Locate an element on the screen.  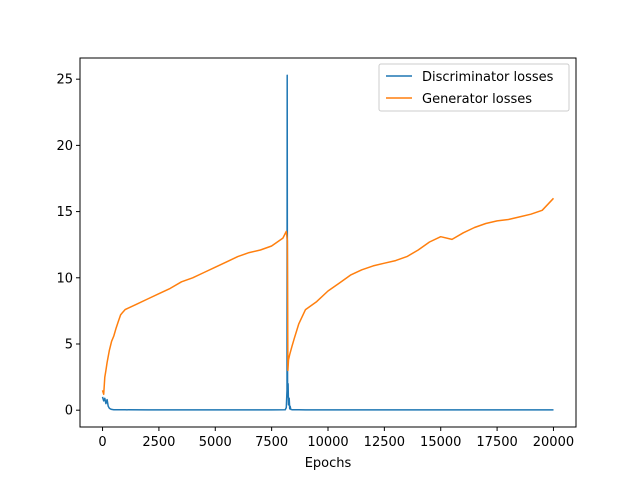
legend-box is located at coordinates (474, 87).